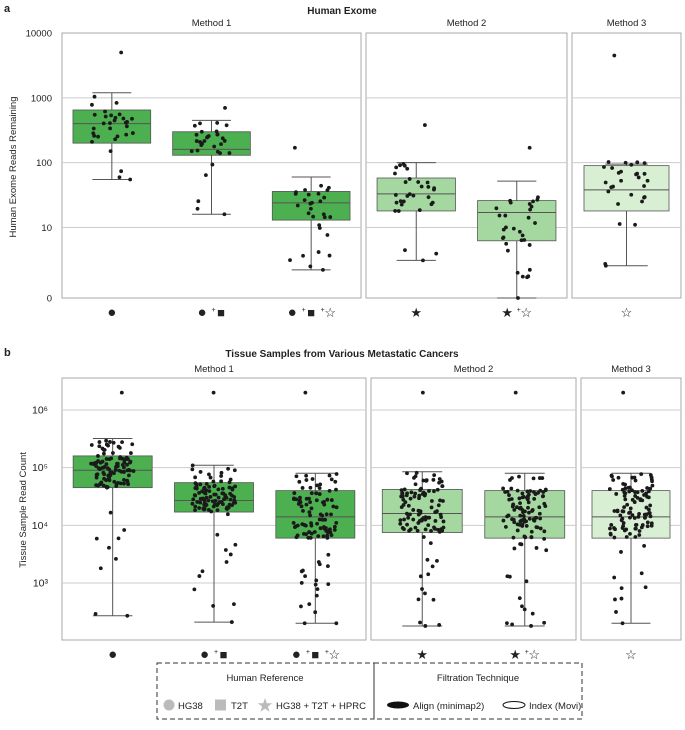 The image size is (685, 730). What do you see at coordinates (265, 705) in the screenshot?
I see `star-icon` at bounding box center [265, 705].